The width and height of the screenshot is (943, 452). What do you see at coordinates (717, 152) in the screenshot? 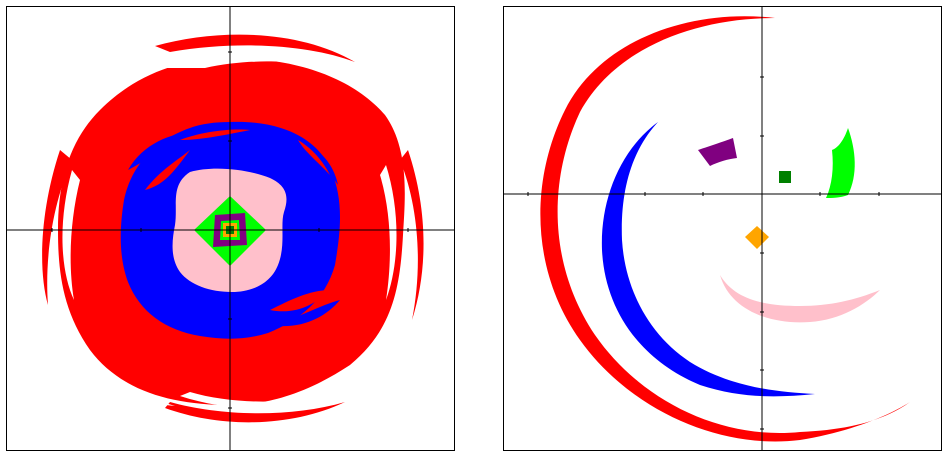
I see `purple-arc` at bounding box center [717, 152].